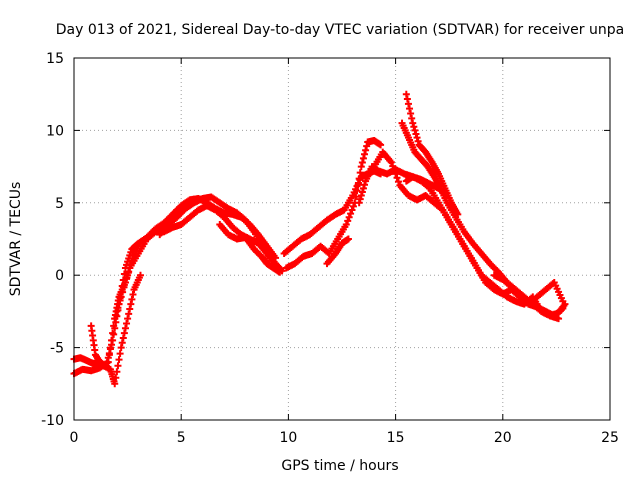  Describe the element at coordinates (59, 204) in the screenshot. I see `y-tick-label: 5` at that location.